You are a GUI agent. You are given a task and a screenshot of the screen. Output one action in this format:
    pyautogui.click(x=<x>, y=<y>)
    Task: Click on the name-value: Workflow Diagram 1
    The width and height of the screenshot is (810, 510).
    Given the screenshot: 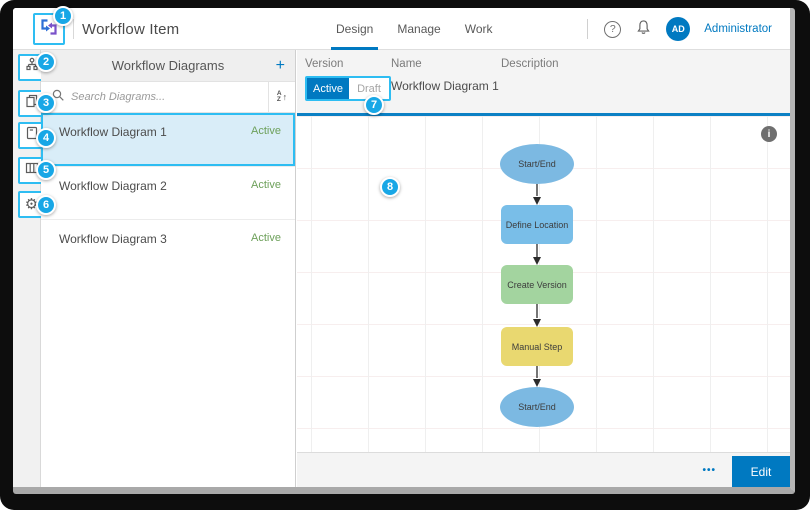 What is the action you would take?
    pyautogui.click(x=445, y=86)
    